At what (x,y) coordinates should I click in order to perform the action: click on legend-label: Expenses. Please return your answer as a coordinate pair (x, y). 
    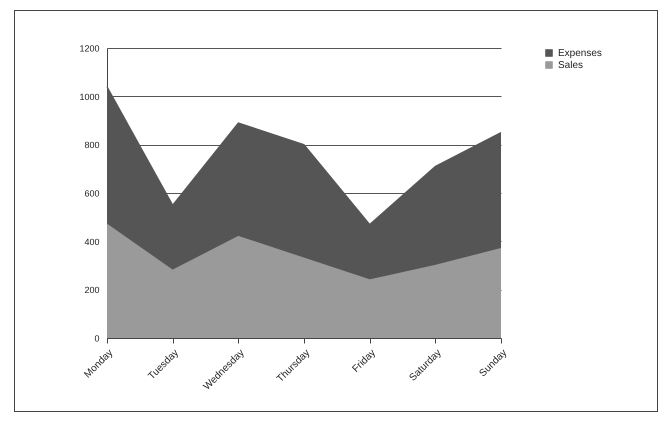
    Looking at the image, I should click on (580, 53).